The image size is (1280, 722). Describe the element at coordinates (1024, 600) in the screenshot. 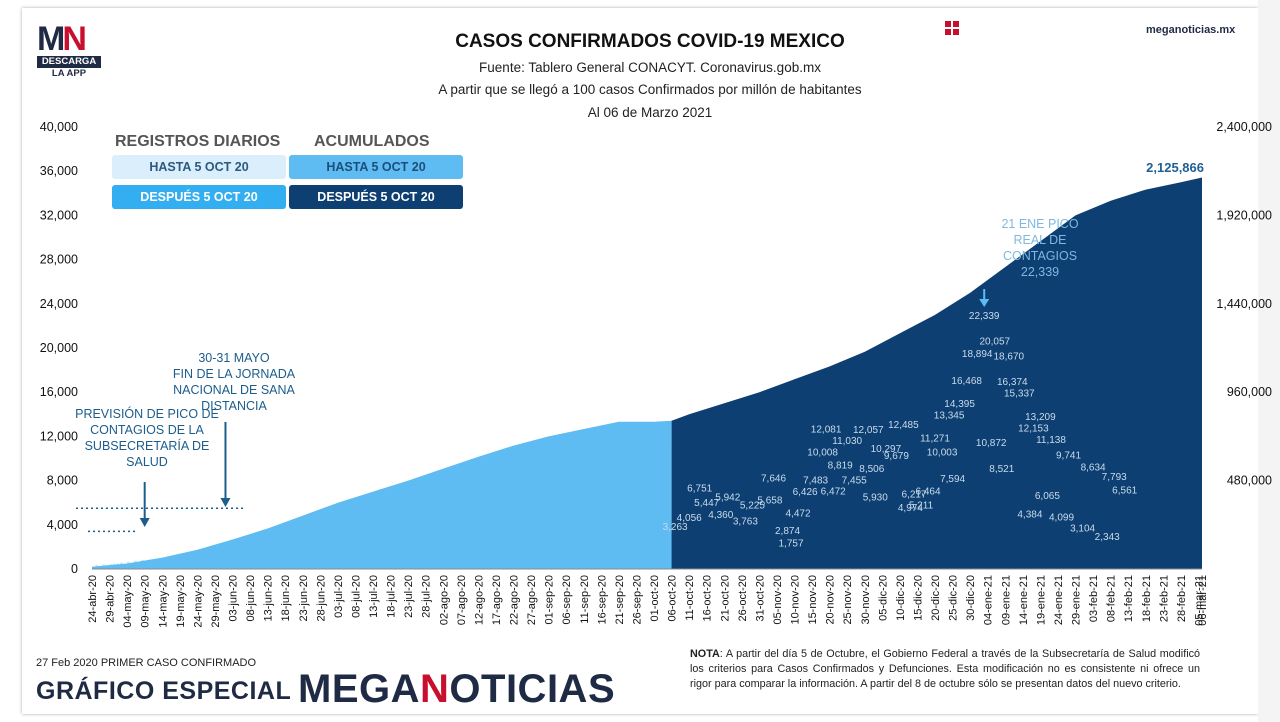

I see `x-tick-label: 14-ene-21` at that location.